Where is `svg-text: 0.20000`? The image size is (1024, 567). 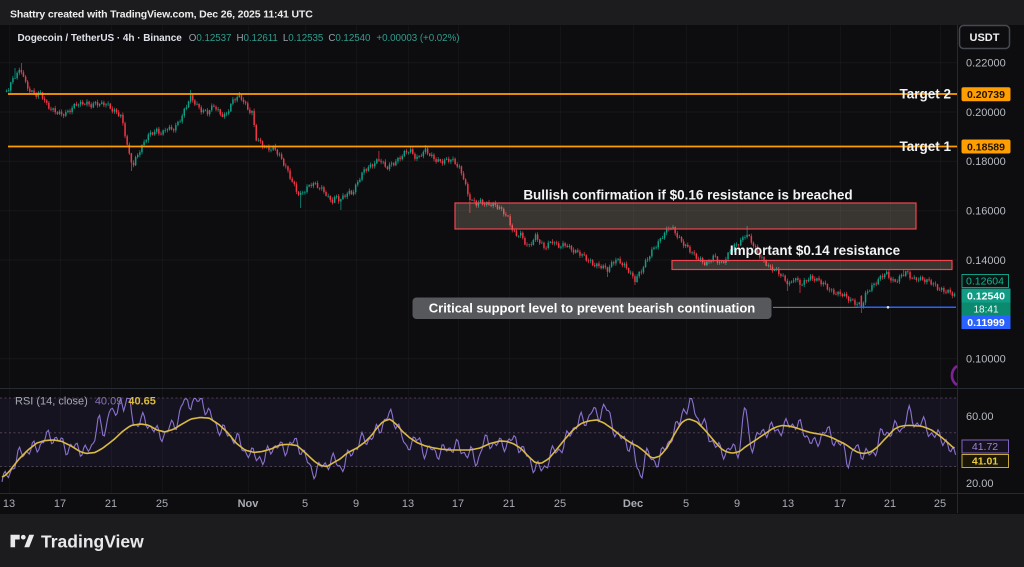
svg-text: 0.20000 is located at coordinates (986, 113).